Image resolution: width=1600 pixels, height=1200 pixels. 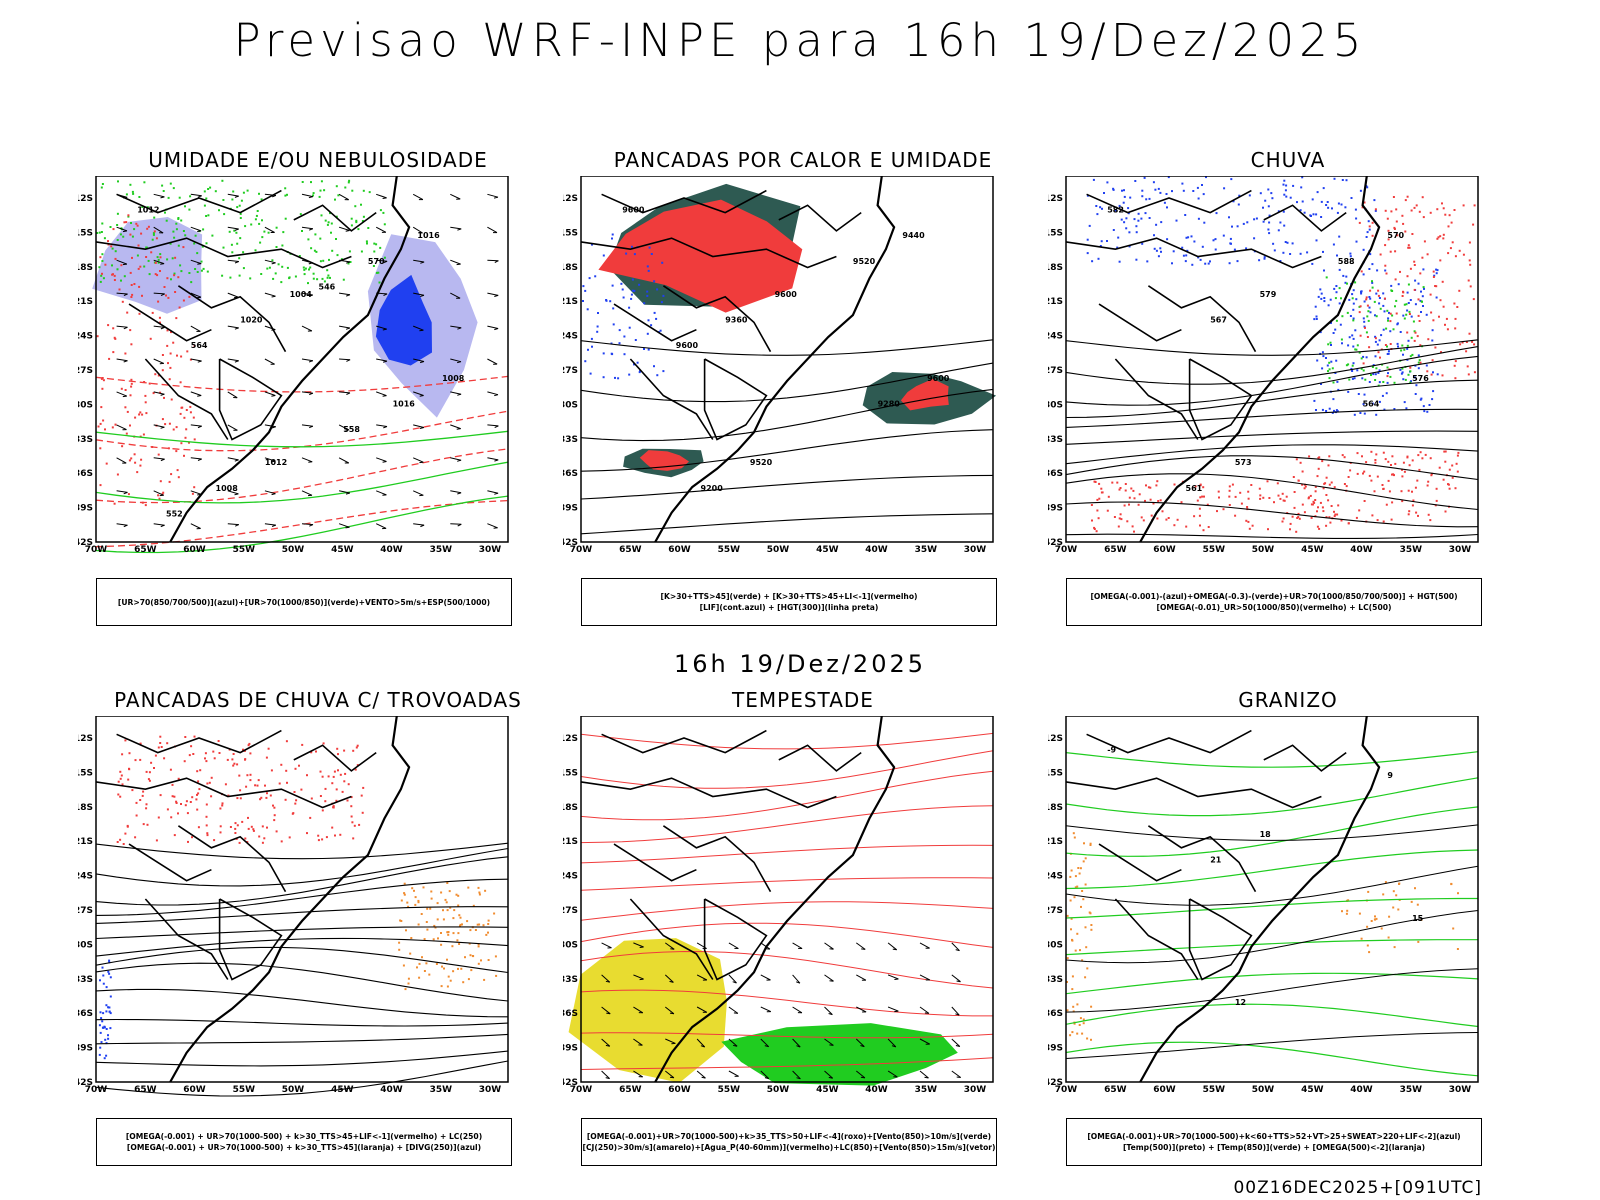 I want to click on lon-tick-label: 50W, so click(x=293, y=1090).